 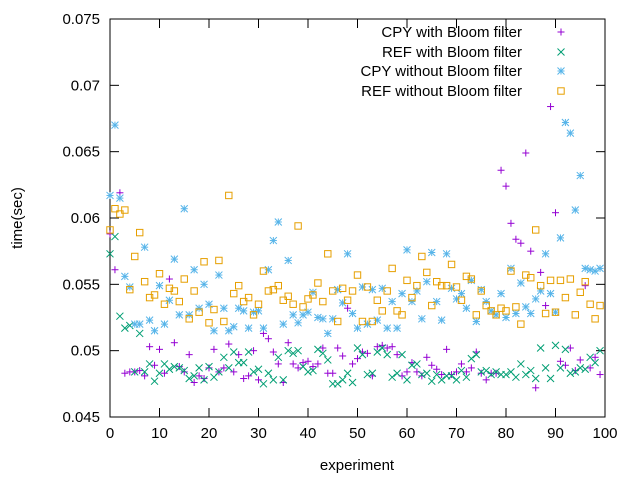 I want to click on y-axis-label: time(sec), so click(x=17, y=218).